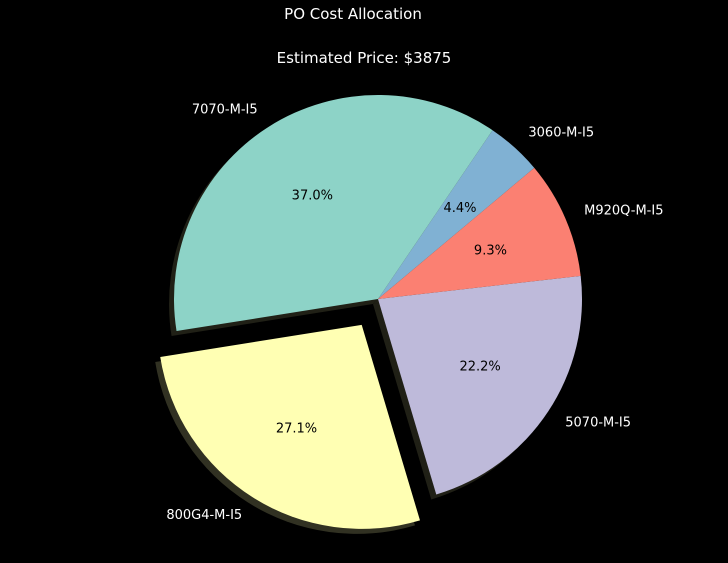  I want to click on chart-title: PO Cost Allocation, so click(353, 14).